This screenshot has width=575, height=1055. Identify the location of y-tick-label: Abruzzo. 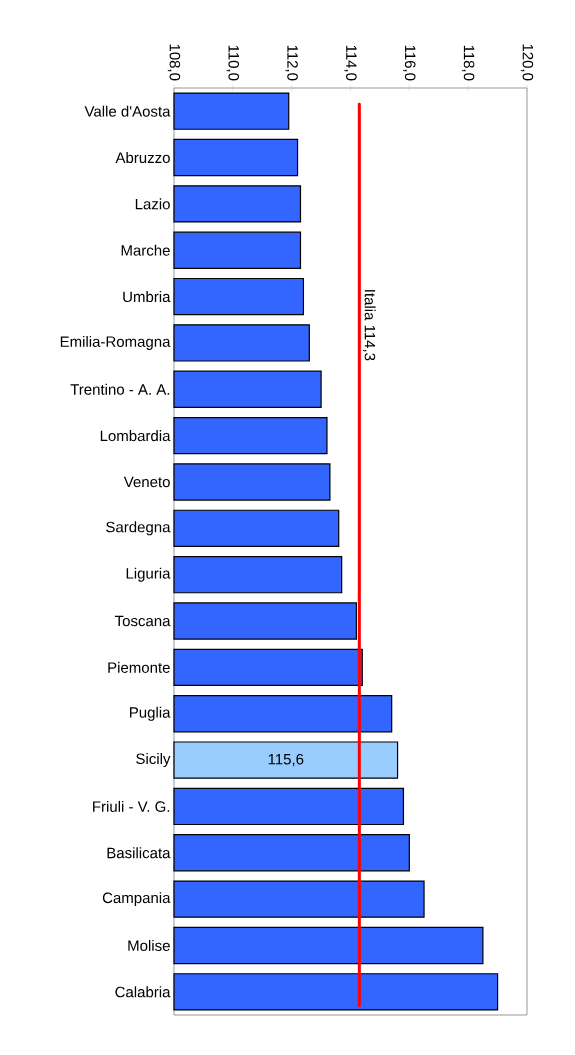
(142, 158).